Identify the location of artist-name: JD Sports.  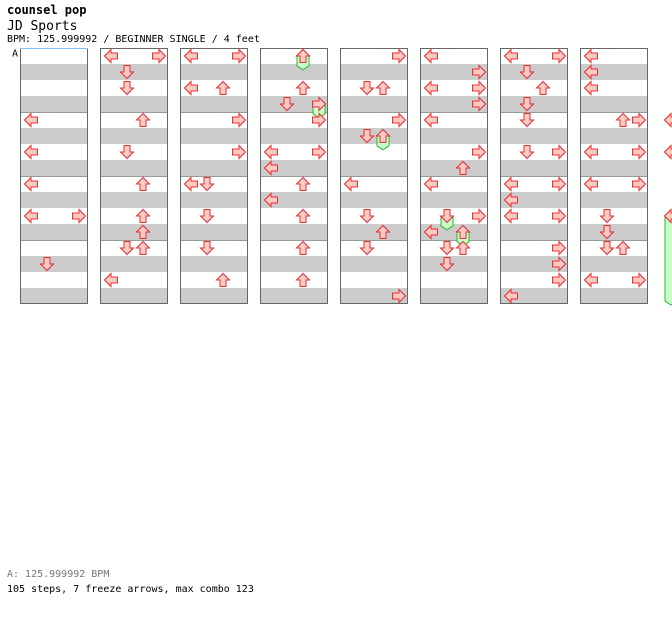
(42, 26).